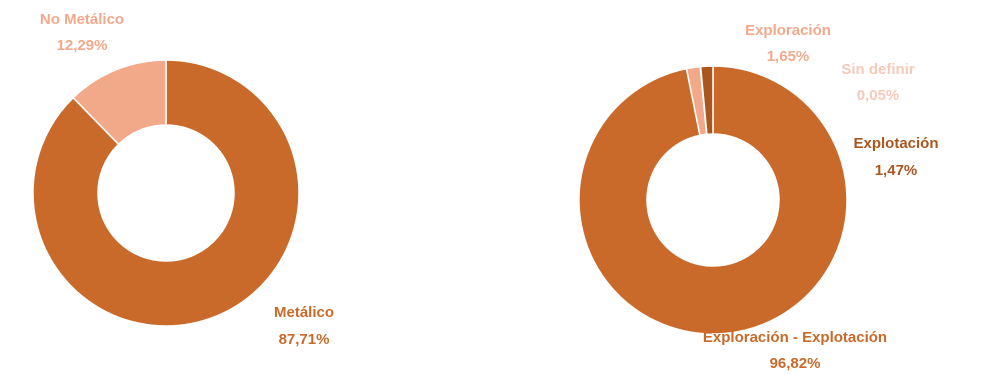  I want to click on slice-no-metalico, so click(119, 102).